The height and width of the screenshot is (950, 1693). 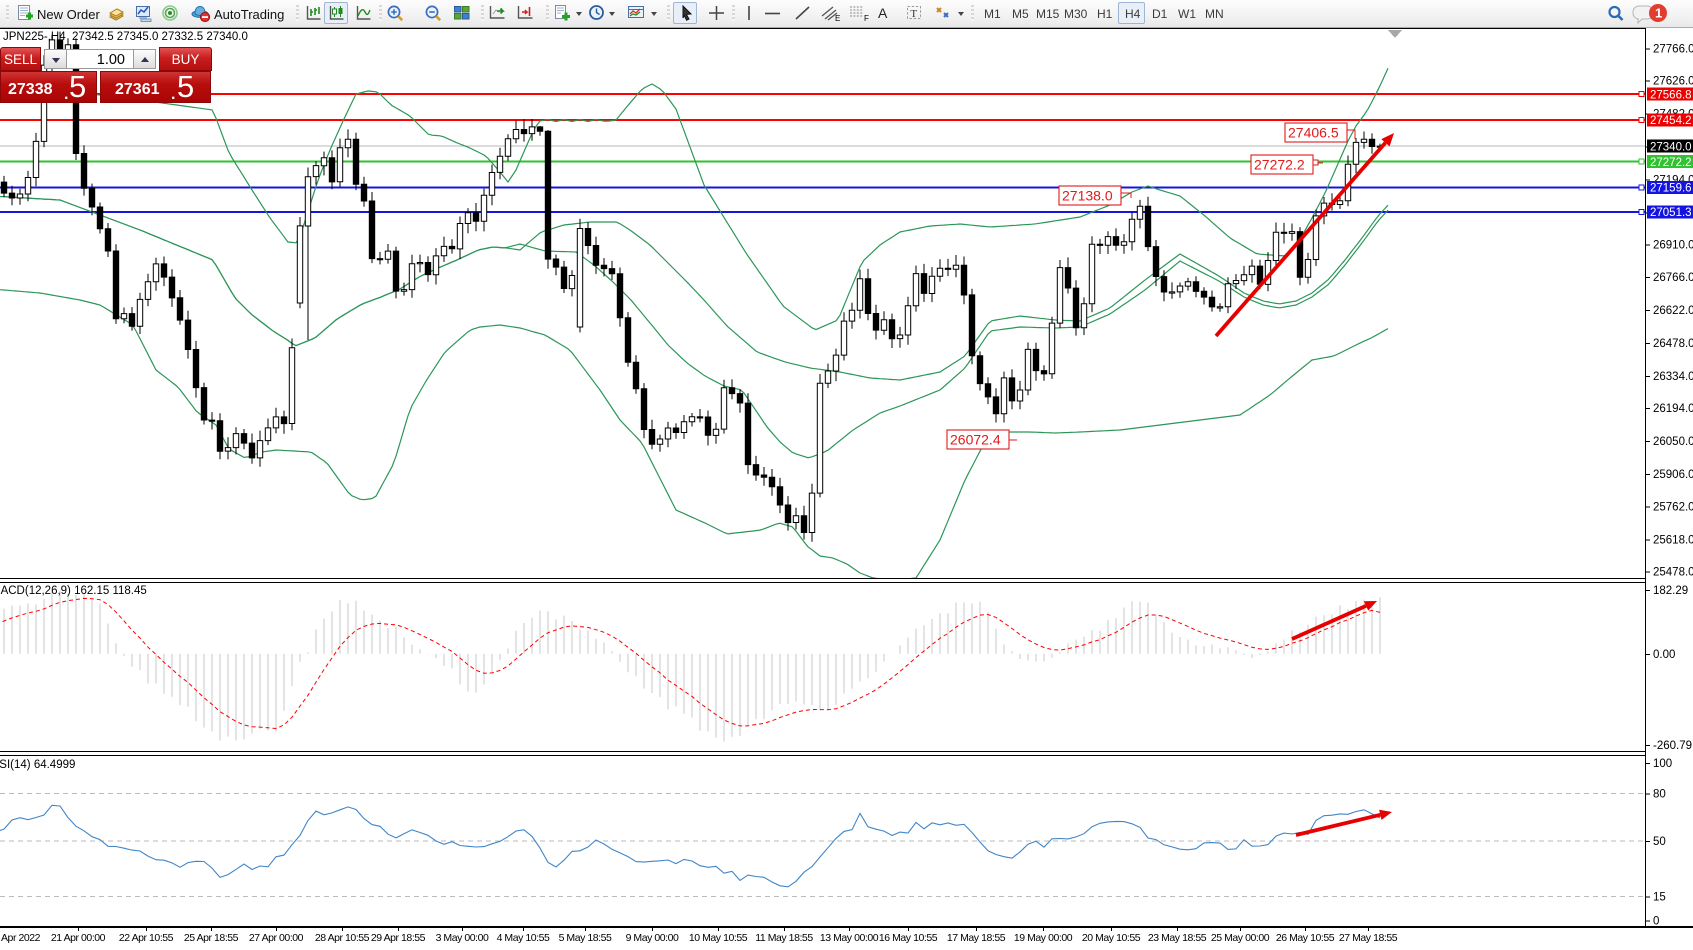 What do you see at coordinates (1659, 842) in the screenshot?
I see `svg-text: 50` at bounding box center [1659, 842].